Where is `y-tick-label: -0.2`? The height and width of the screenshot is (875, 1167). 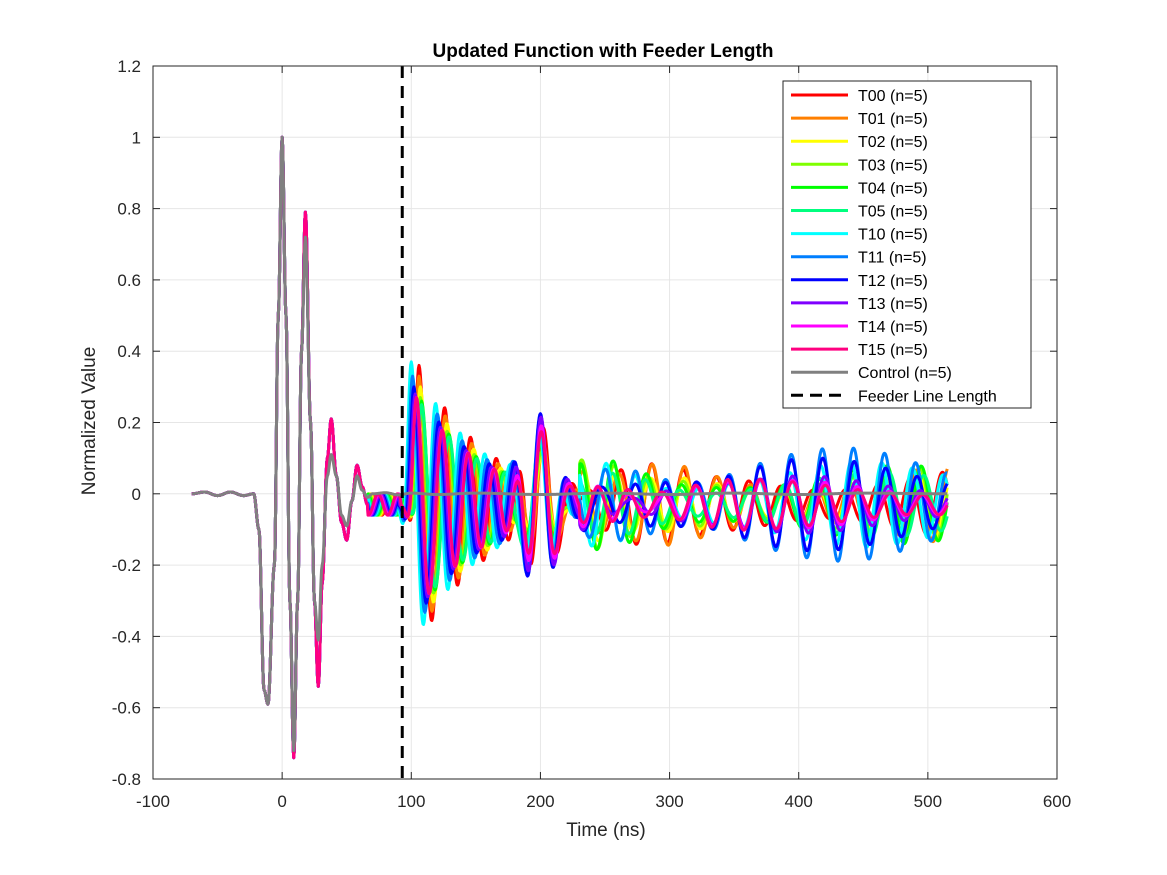 y-tick-label: -0.2 is located at coordinates (126, 565).